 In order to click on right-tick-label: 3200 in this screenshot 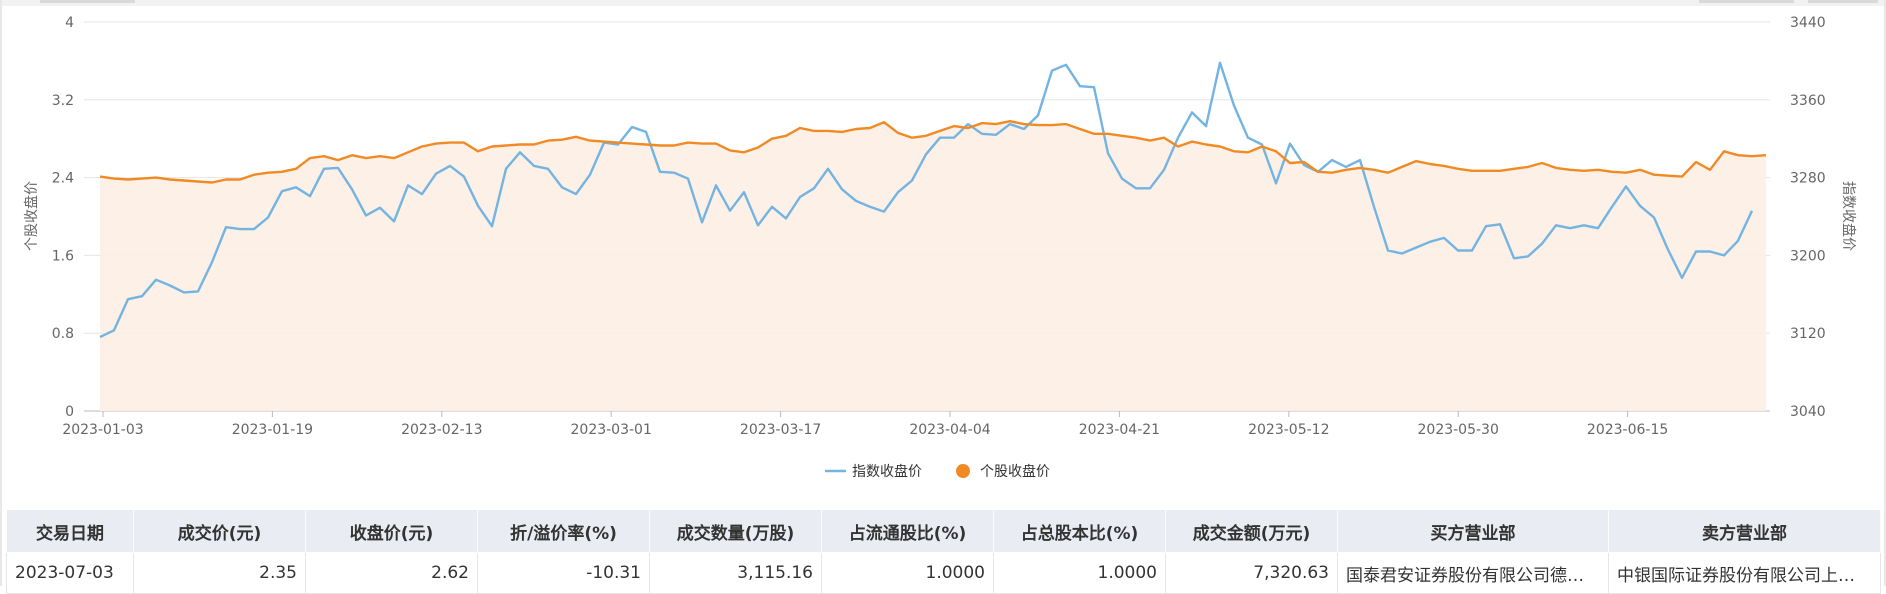, I will do `click(1808, 256)`.